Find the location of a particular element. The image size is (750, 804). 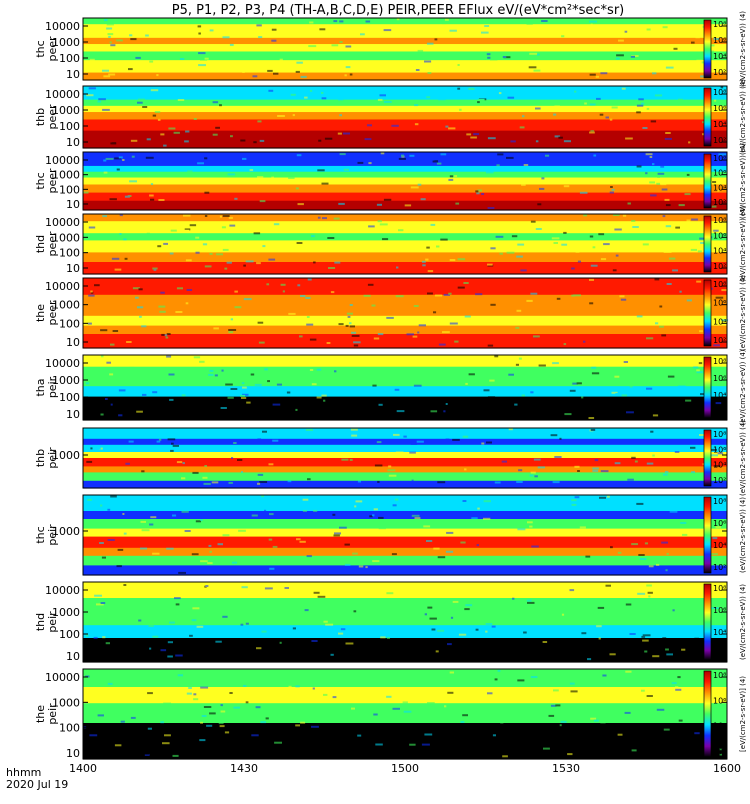

x-tick-label: 1400 is located at coordinates (83, 768).